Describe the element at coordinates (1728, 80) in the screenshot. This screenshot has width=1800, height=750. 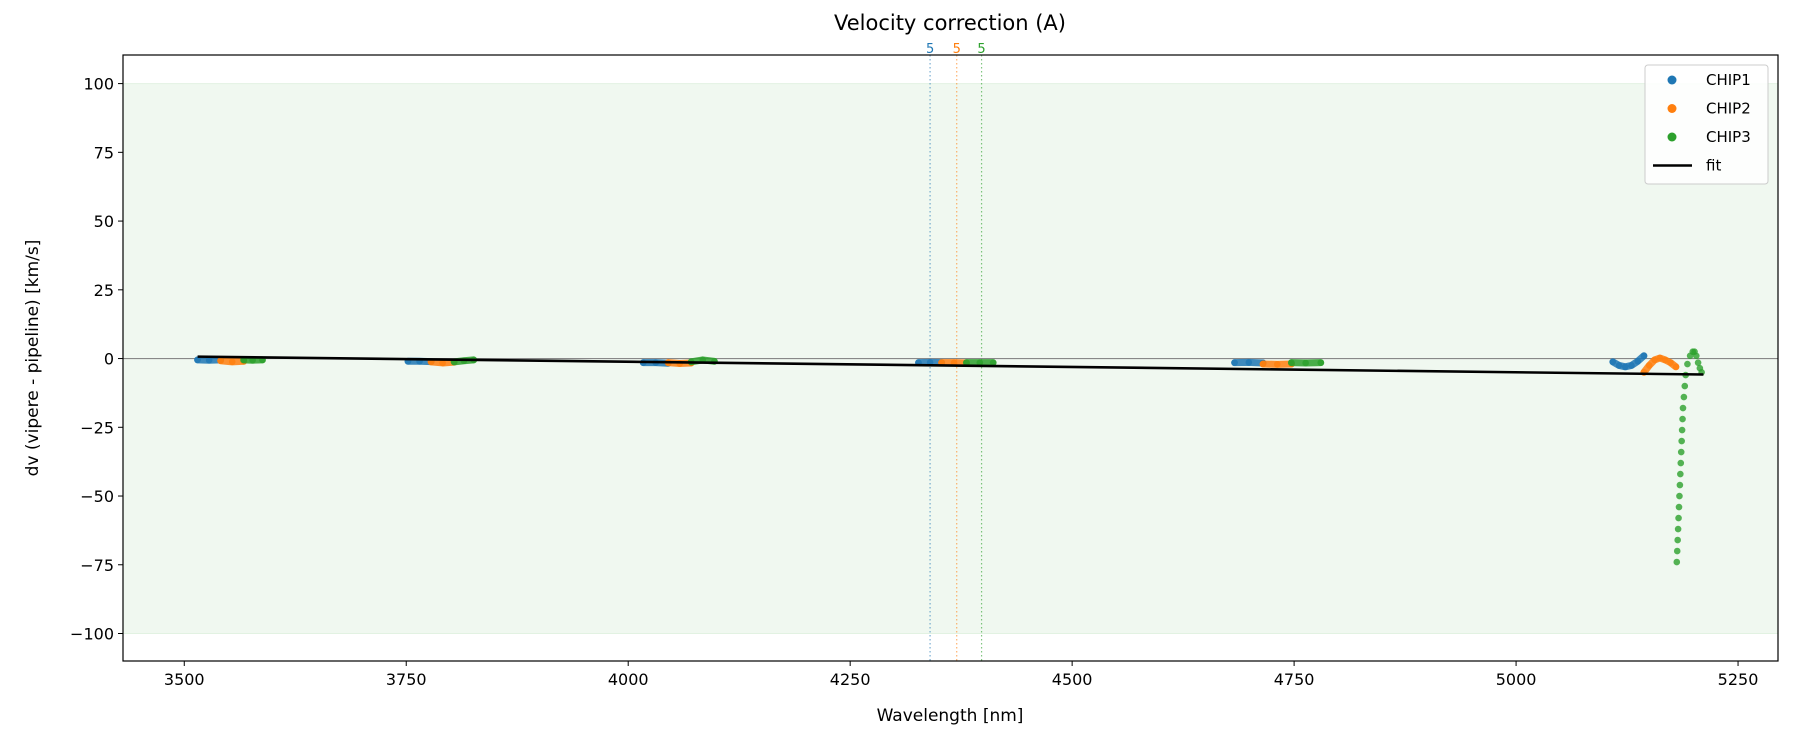
I see `legend-label: CHIP1` at that location.